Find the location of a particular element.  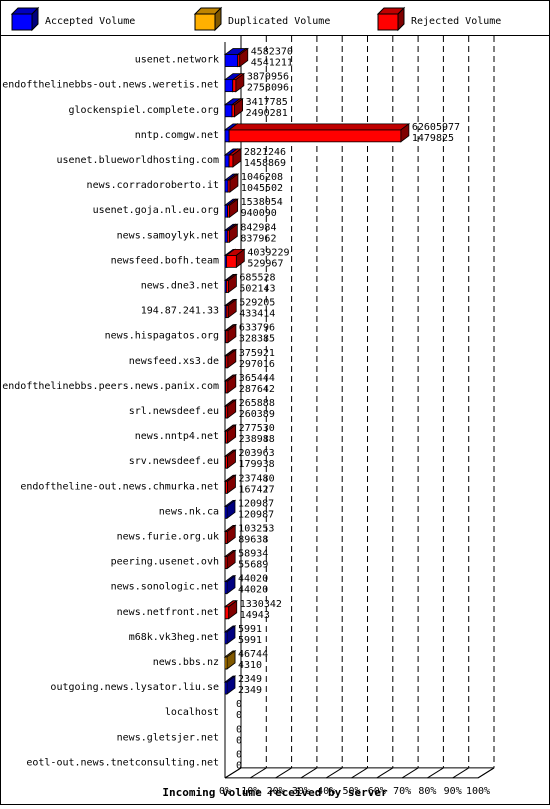

x-axis: 0% 10% 20% 30% 40% 50% 60% 70% 80% 90% 100% is located at coordinates (357, 782).